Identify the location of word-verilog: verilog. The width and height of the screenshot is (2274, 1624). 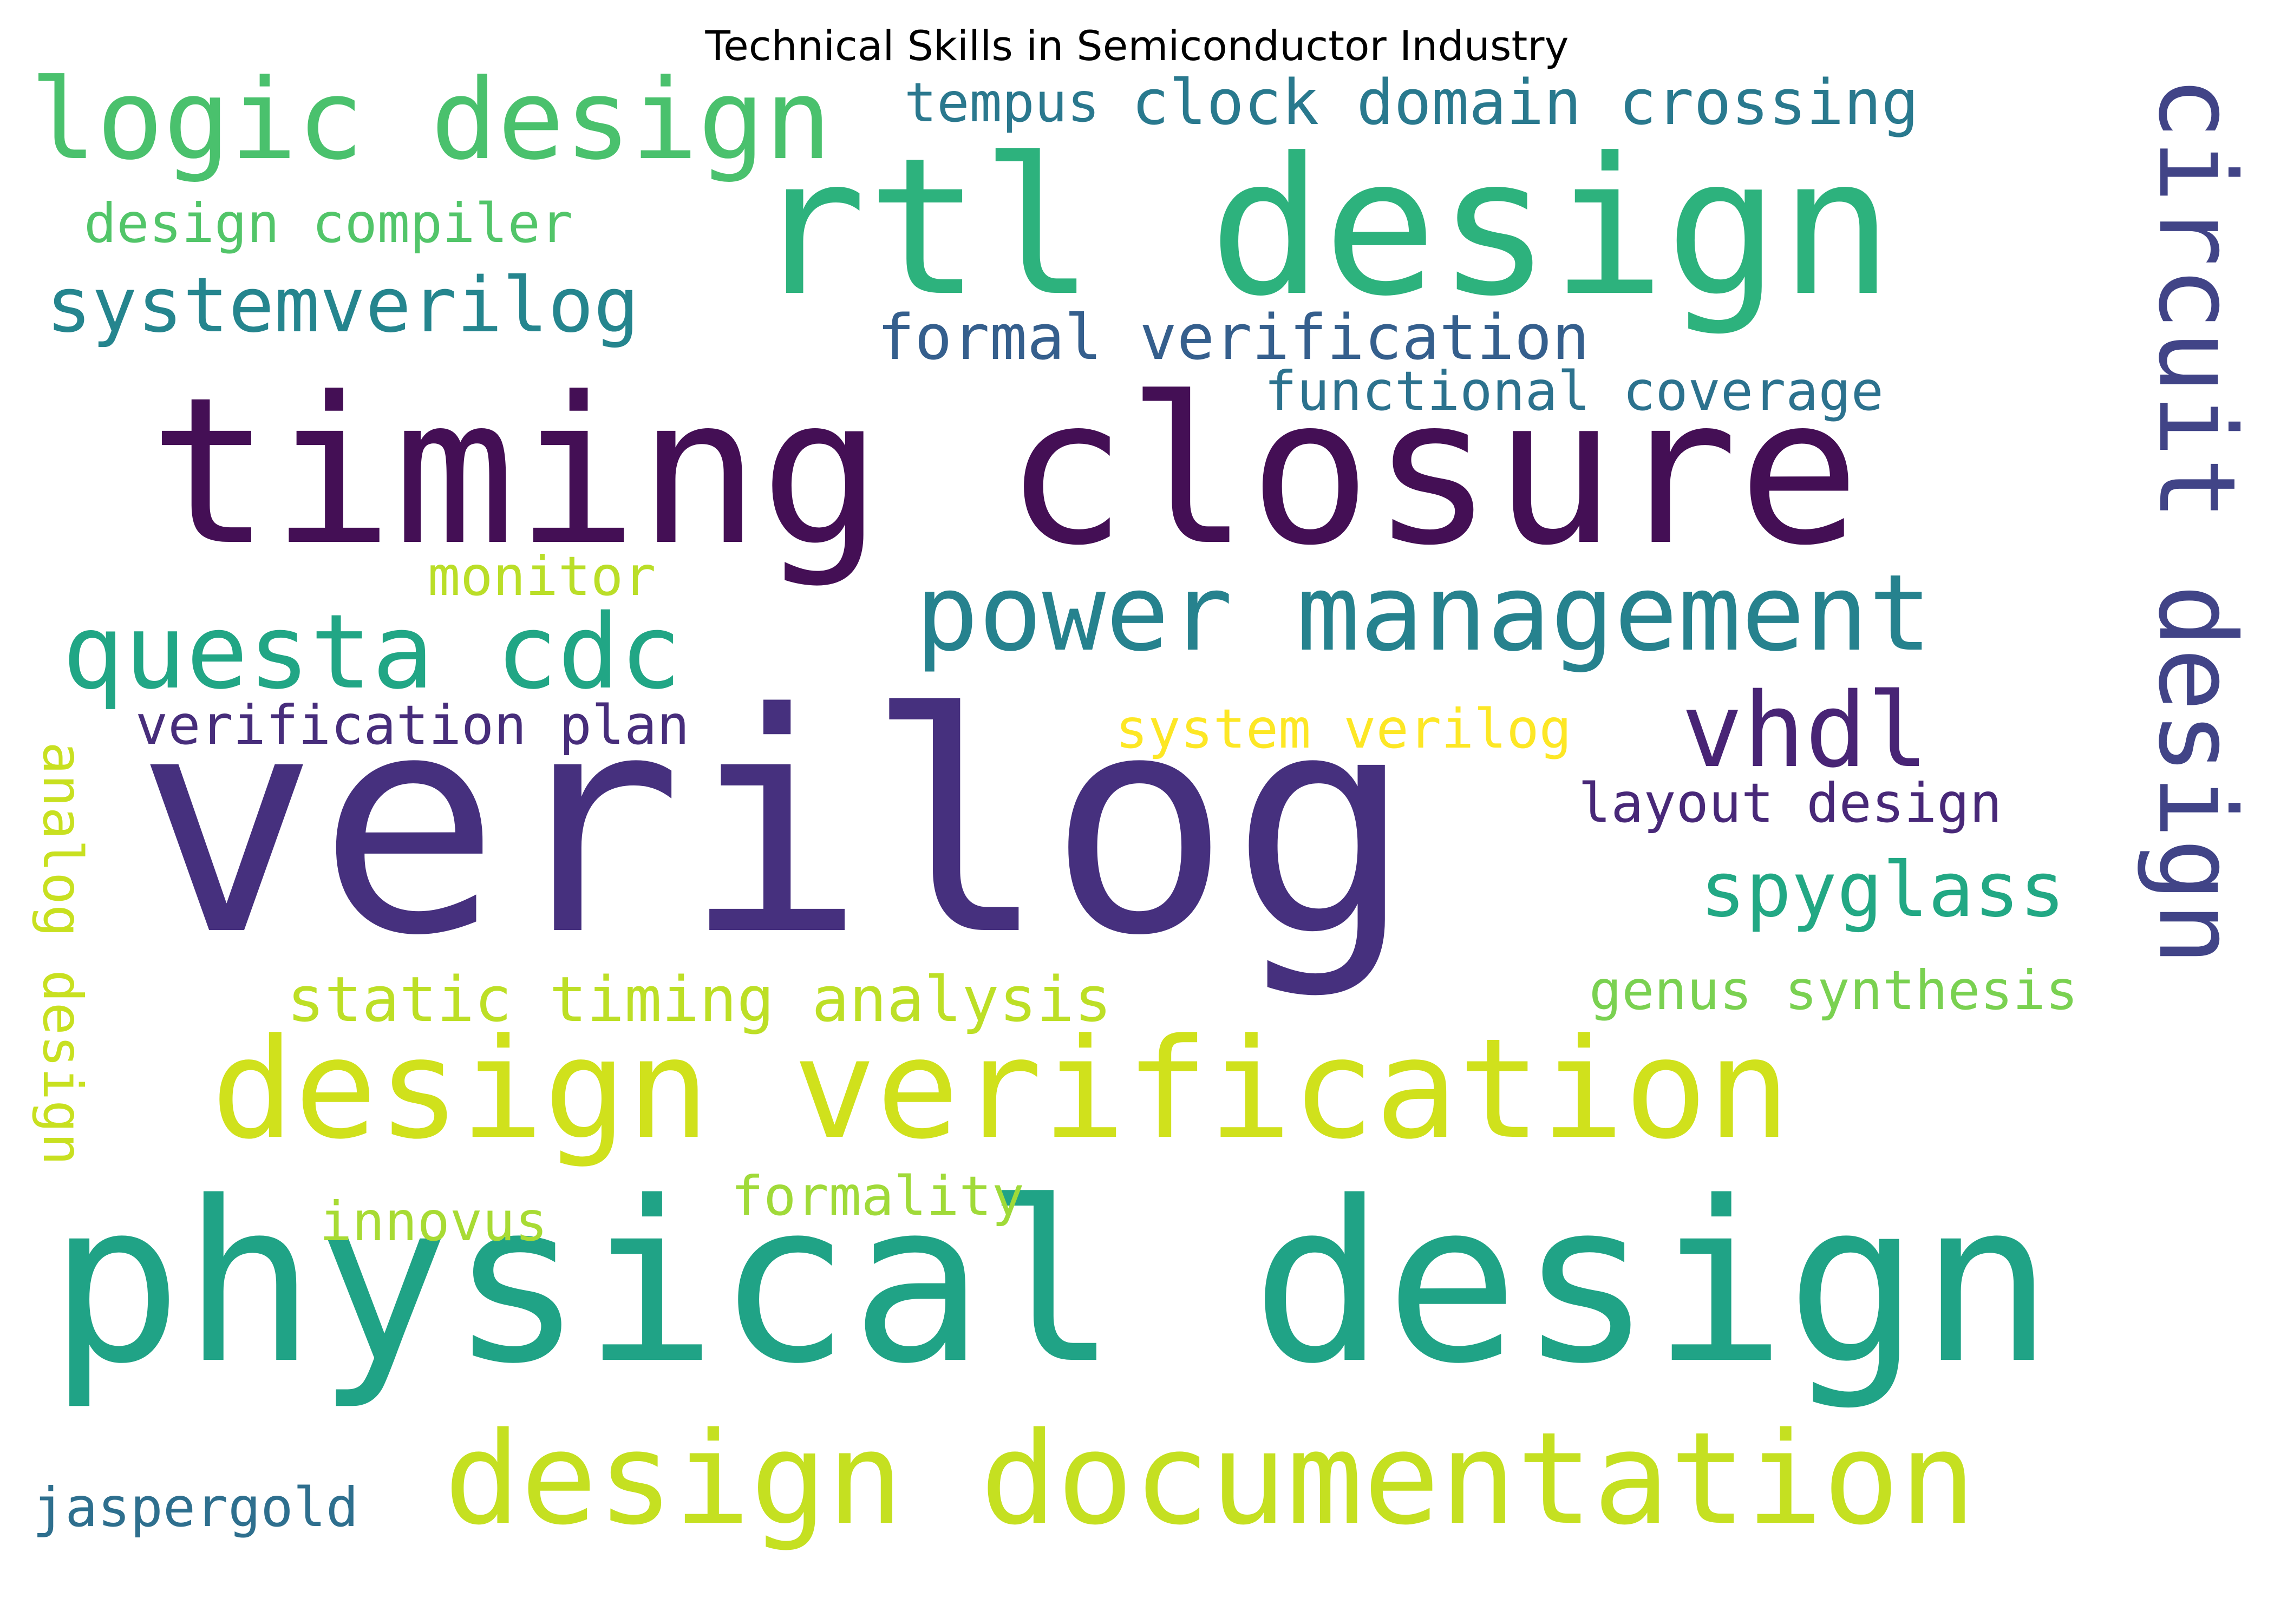
(775, 825).